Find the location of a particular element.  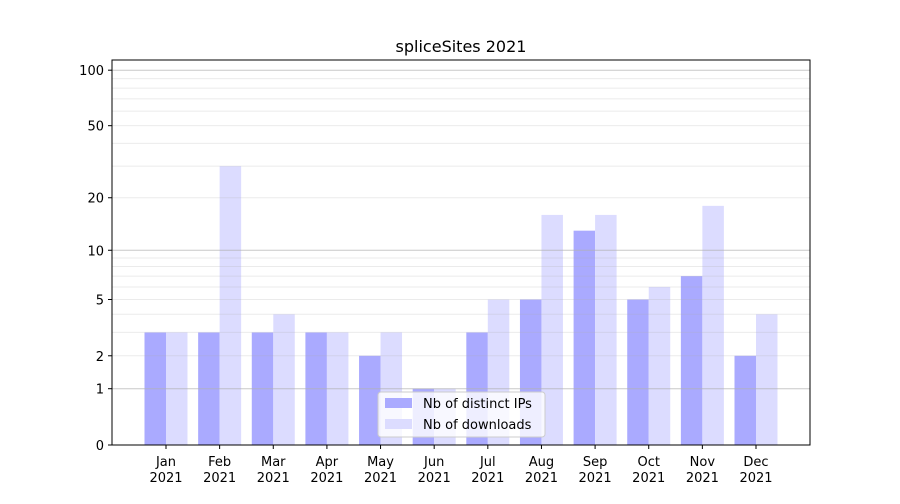

x-tick-label: Jan 2021 is located at coordinates (165, 470).